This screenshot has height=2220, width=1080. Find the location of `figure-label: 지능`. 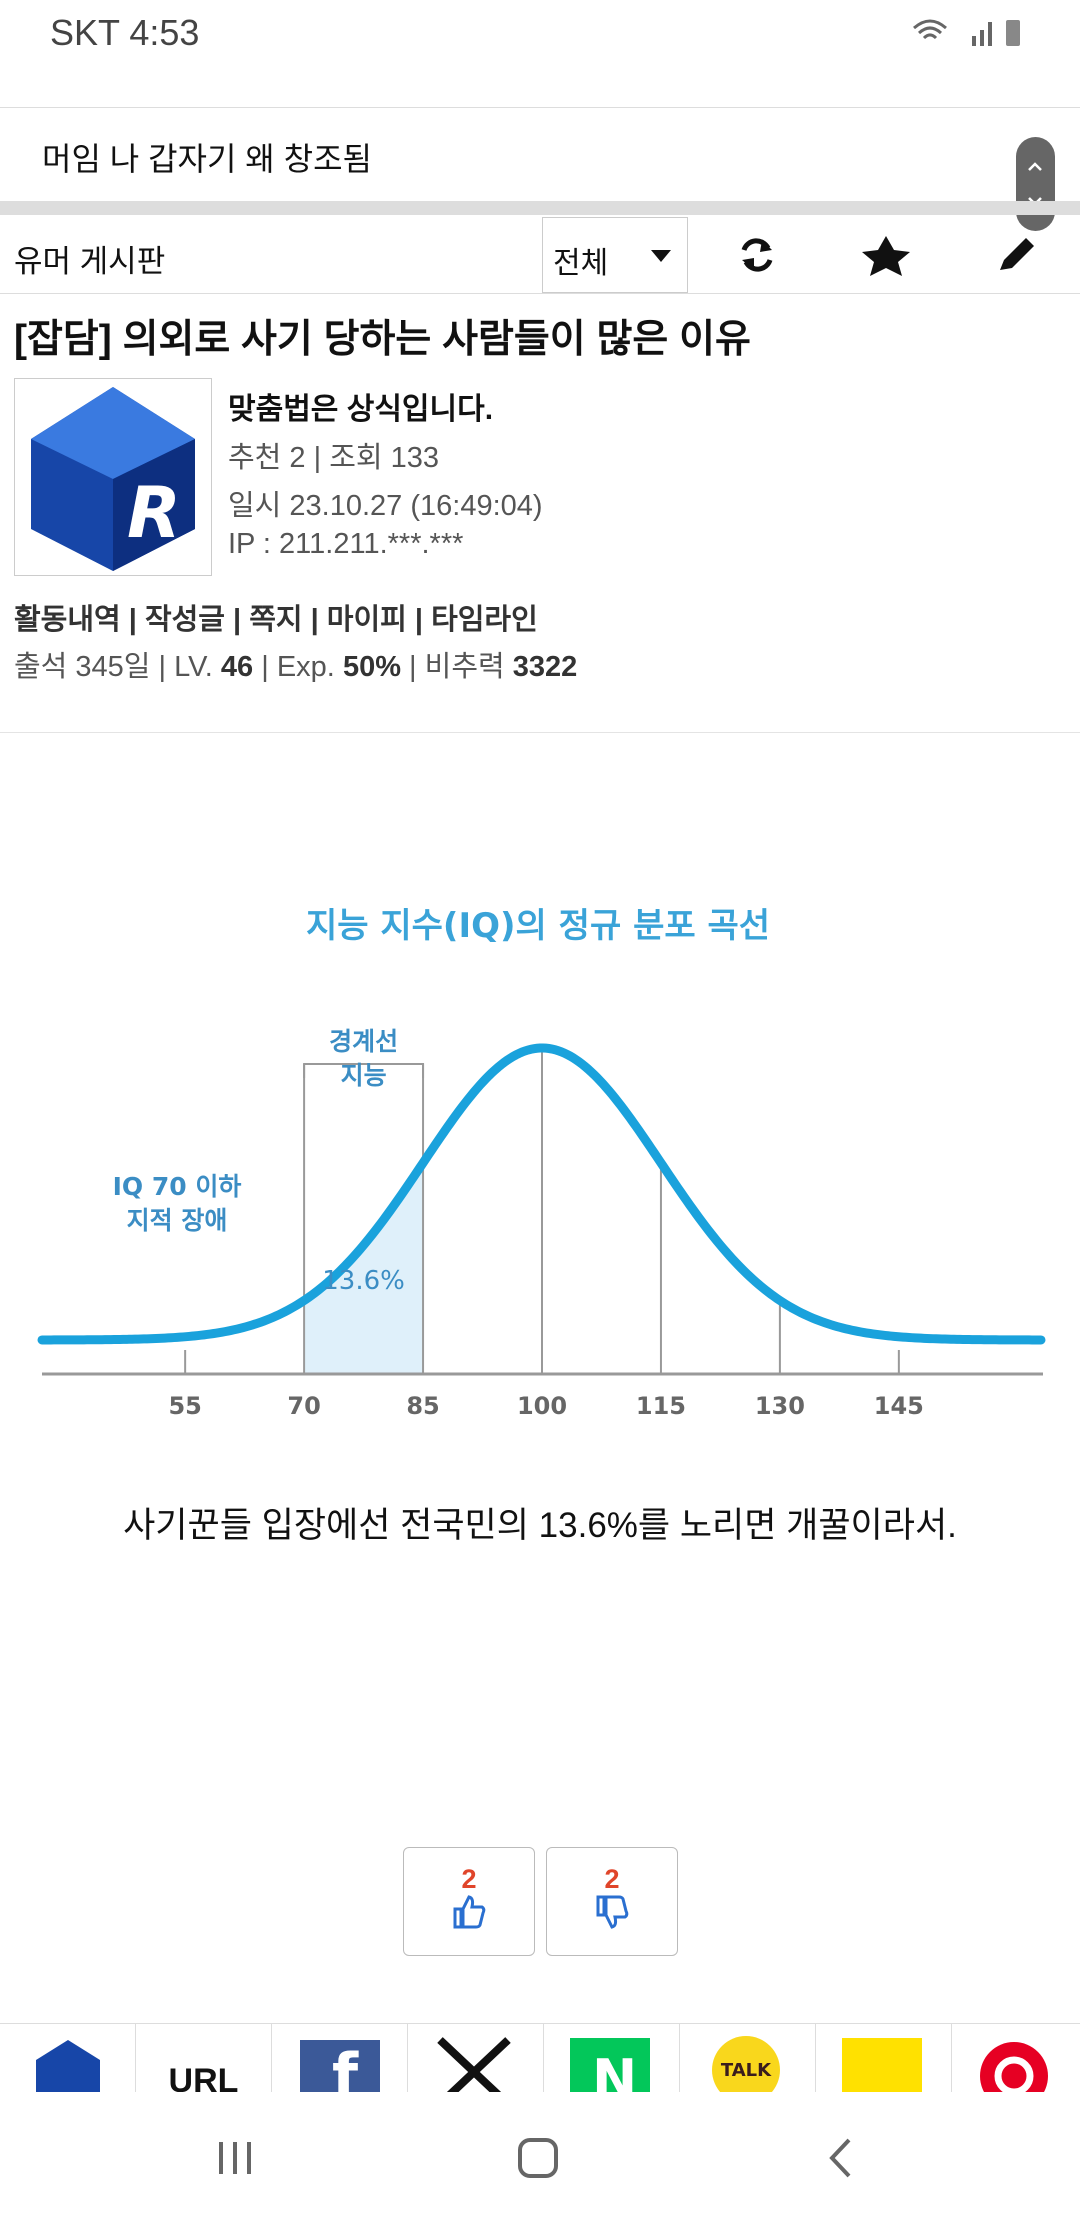

figure-label: 지능 is located at coordinates (364, 1075).